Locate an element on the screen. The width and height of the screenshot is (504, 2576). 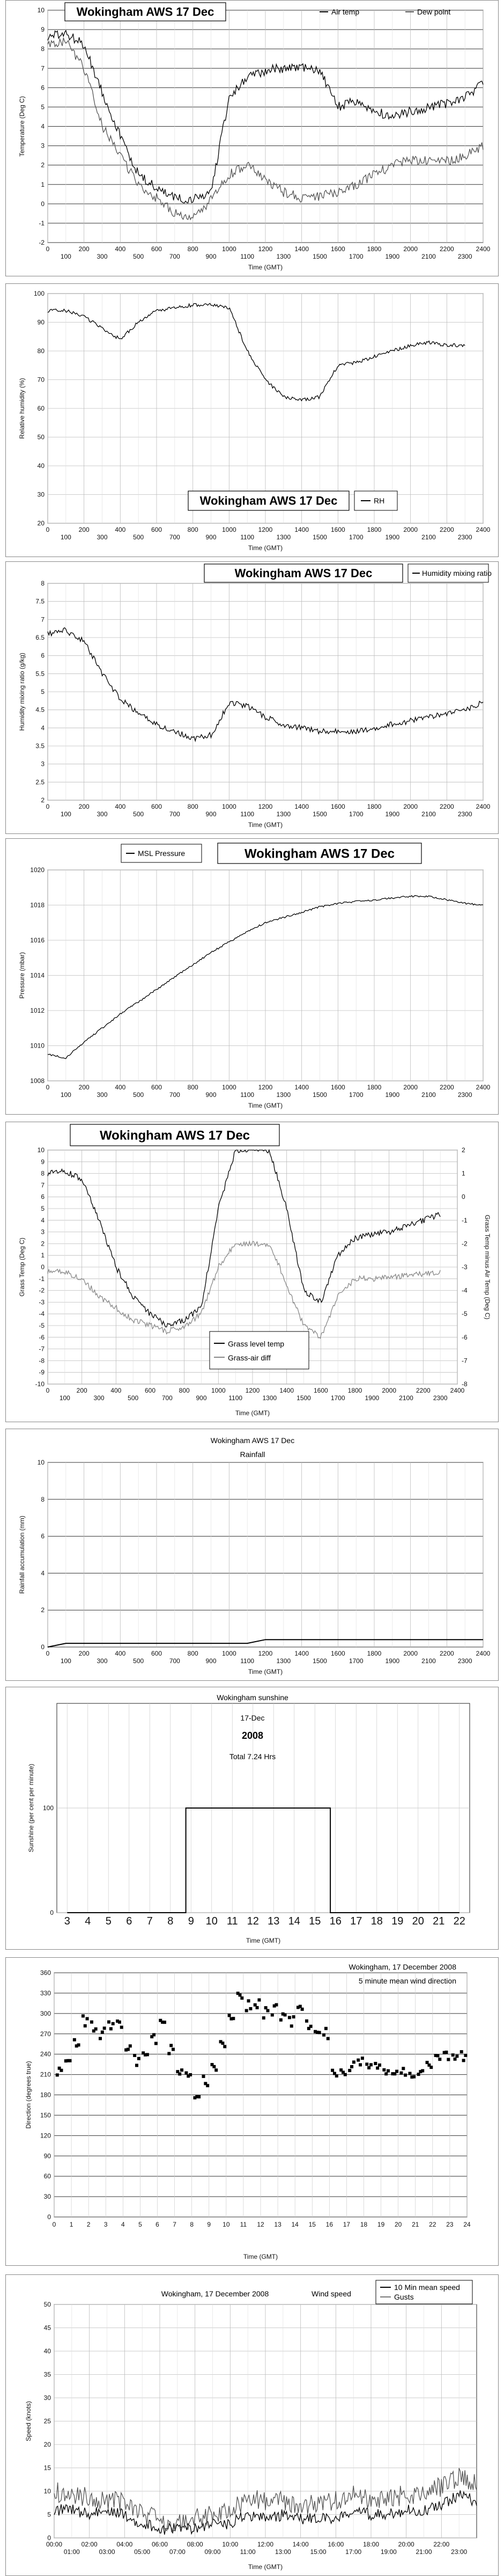
y-tick-label: 0 is located at coordinates (43, 204).